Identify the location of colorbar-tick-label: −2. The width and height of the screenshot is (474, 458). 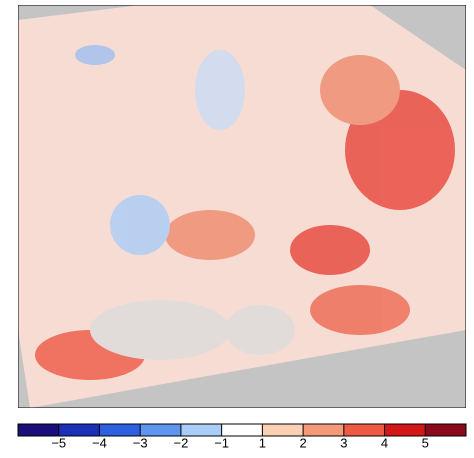
(180, 442).